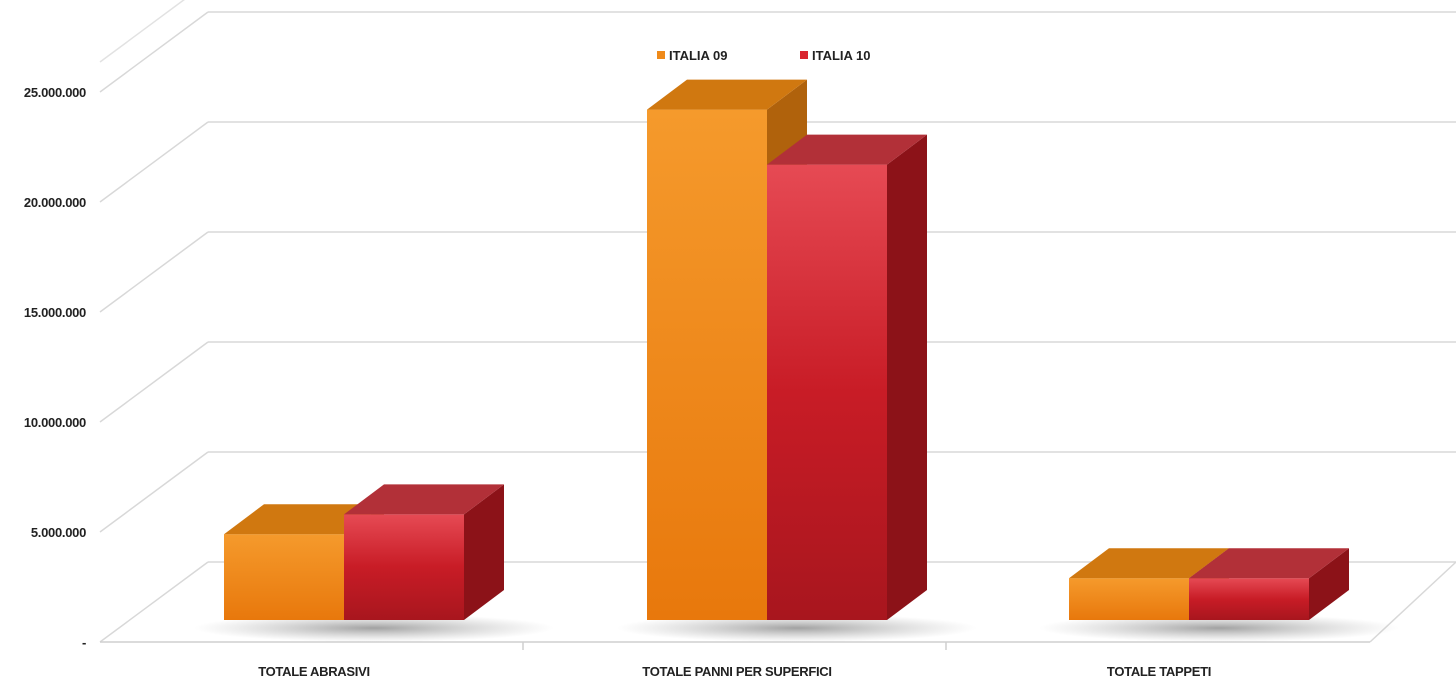 This screenshot has width=1456, height=678. I want to click on y-tick-label: 5.000.000, so click(58, 532).